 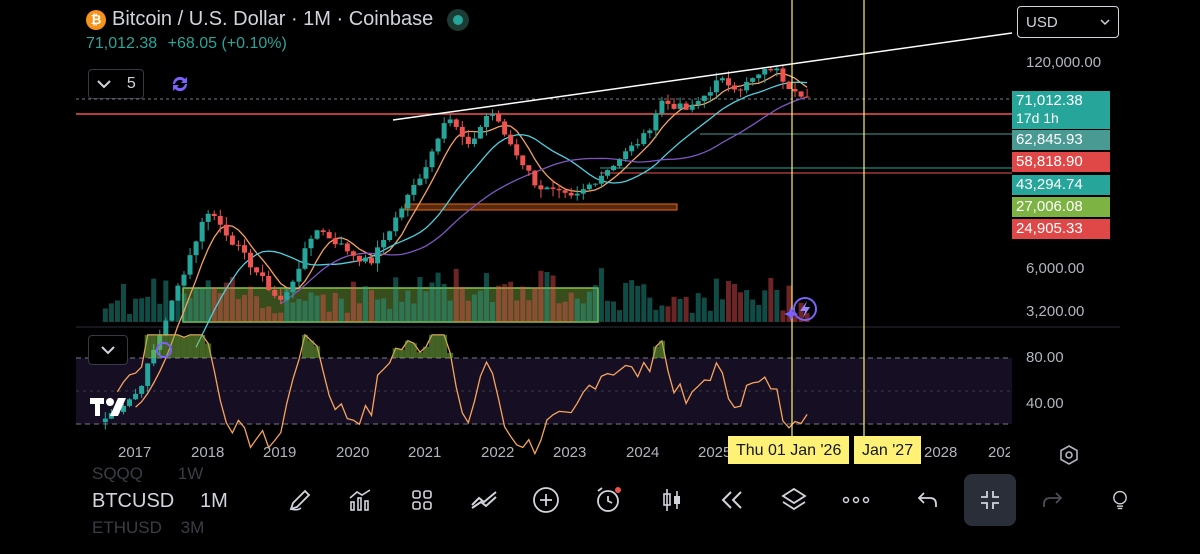 What do you see at coordinates (135, 452) in the screenshot?
I see `year-2017: 2017` at bounding box center [135, 452].